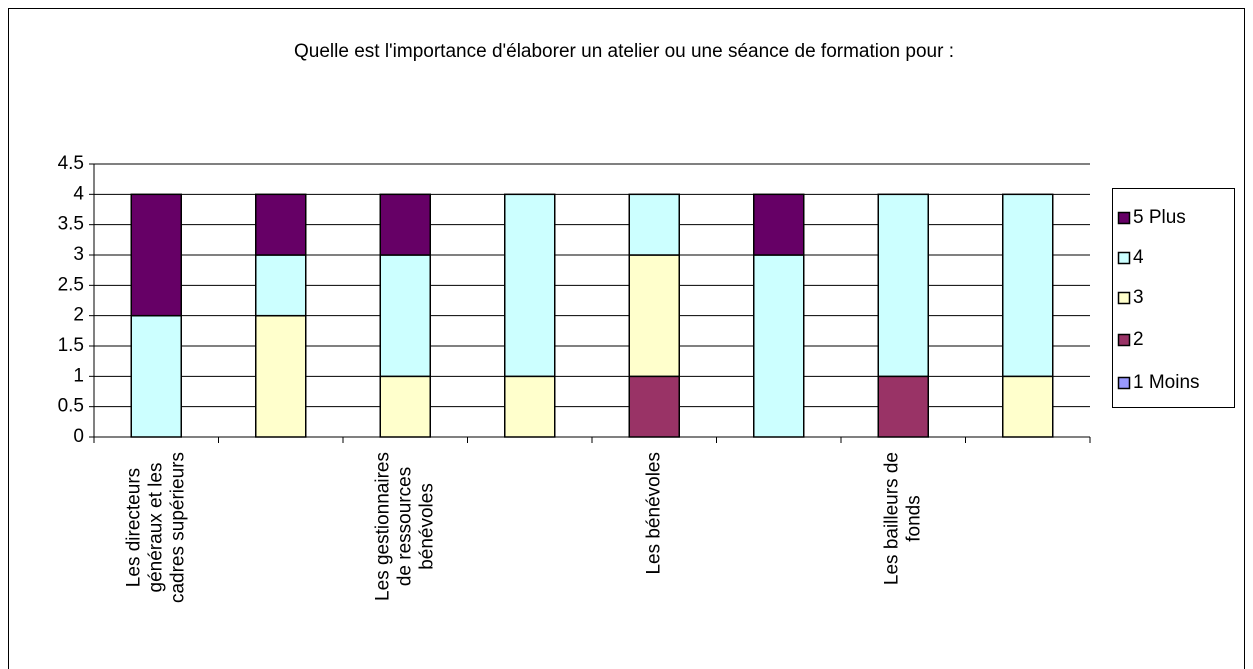 Image resolution: width=1253 pixels, height=669 pixels. Describe the element at coordinates (78, 254) in the screenshot. I see `y-tick-label: 3` at that location.